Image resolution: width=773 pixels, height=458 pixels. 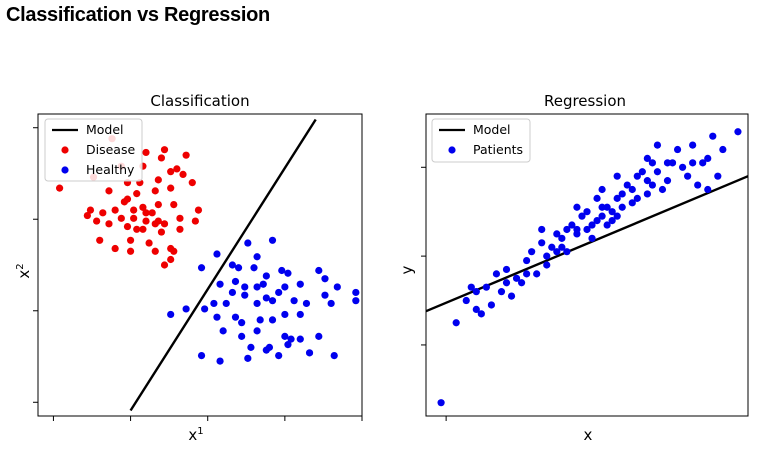 I want to click on classification-legend: Model Disease Healthy, so click(x=93, y=150).